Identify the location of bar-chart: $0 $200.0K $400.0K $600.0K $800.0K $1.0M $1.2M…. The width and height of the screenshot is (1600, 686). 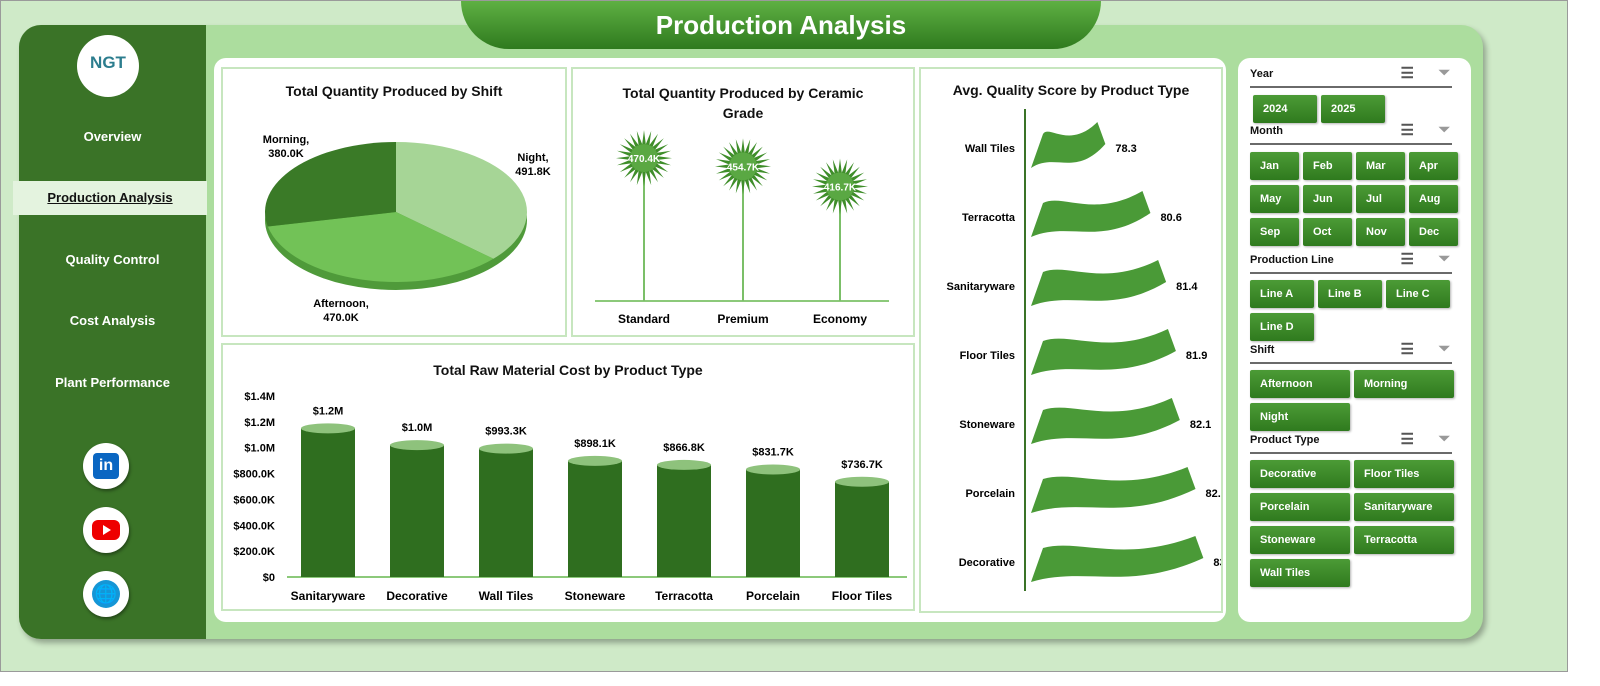
(570, 497).